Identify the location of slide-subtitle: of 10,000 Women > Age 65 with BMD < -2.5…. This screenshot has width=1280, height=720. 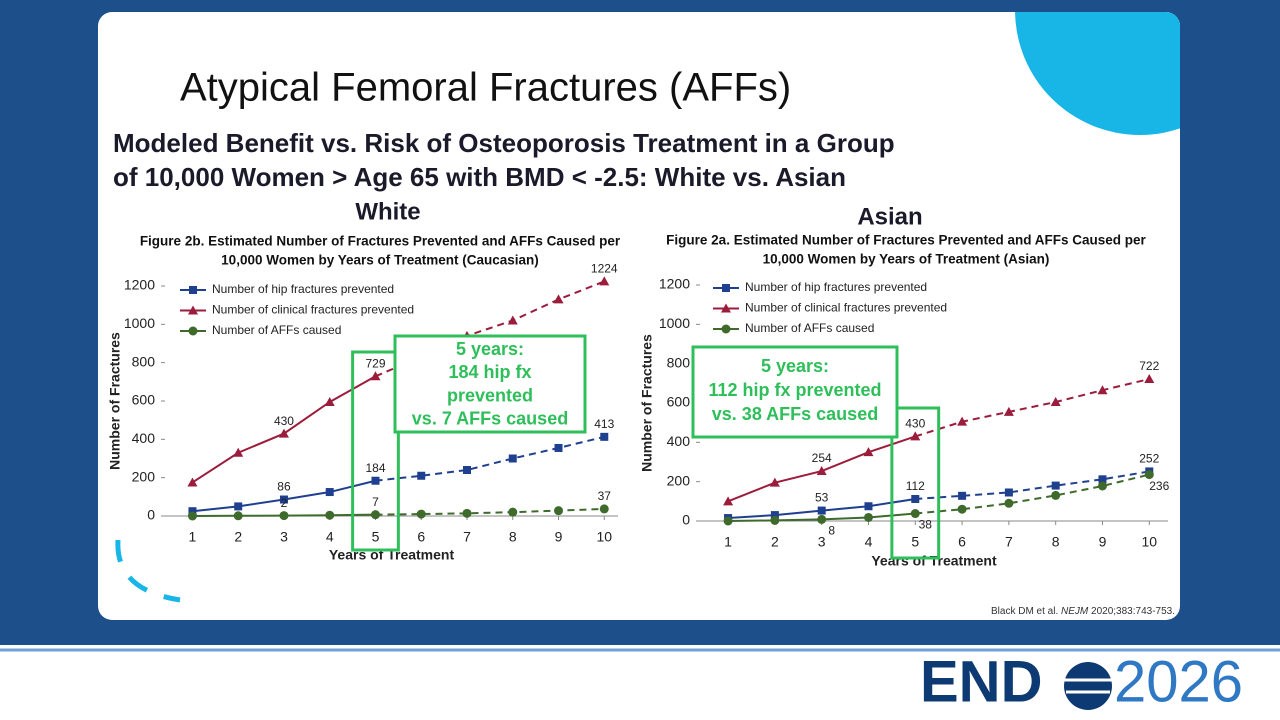
(479, 177).